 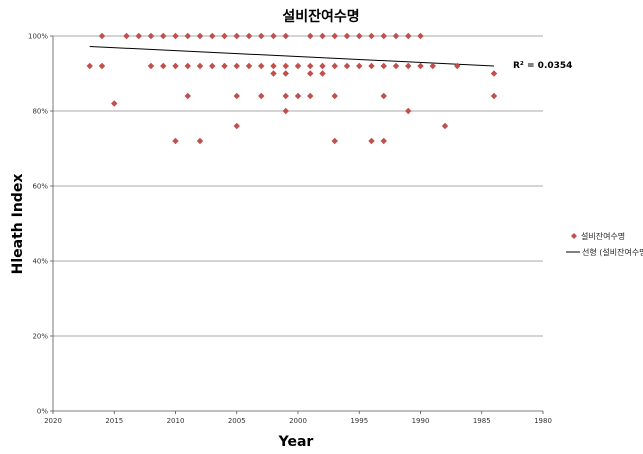 What do you see at coordinates (40, 337) in the screenshot?
I see `y-tick-label: 20%` at bounding box center [40, 337].